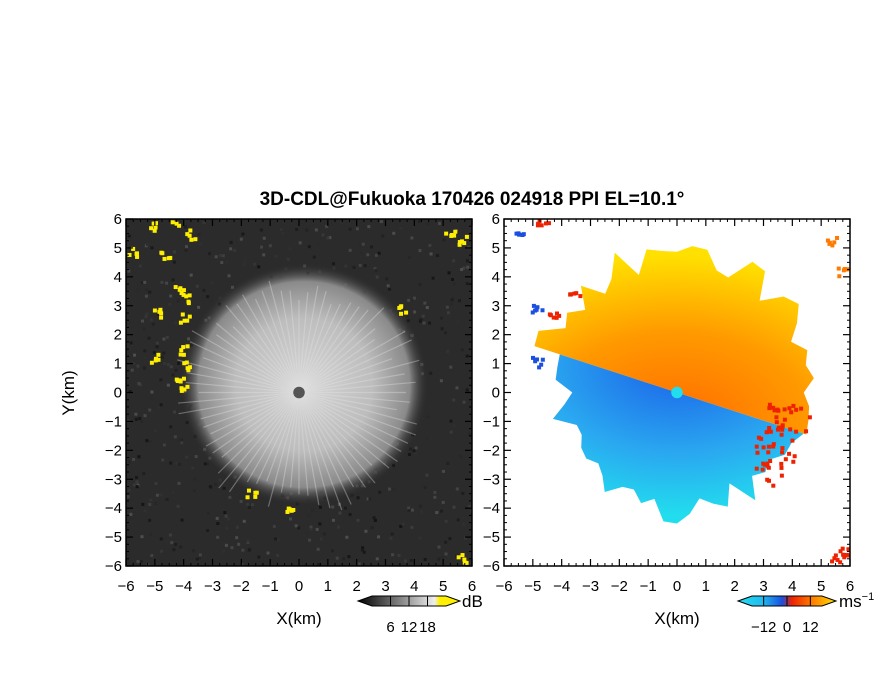 Image resolution: width=880 pixels, height=680 pixels. Describe the element at coordinates (706, 586) in the screenshot. I see `velocity-xtick-label: 1` at that location.